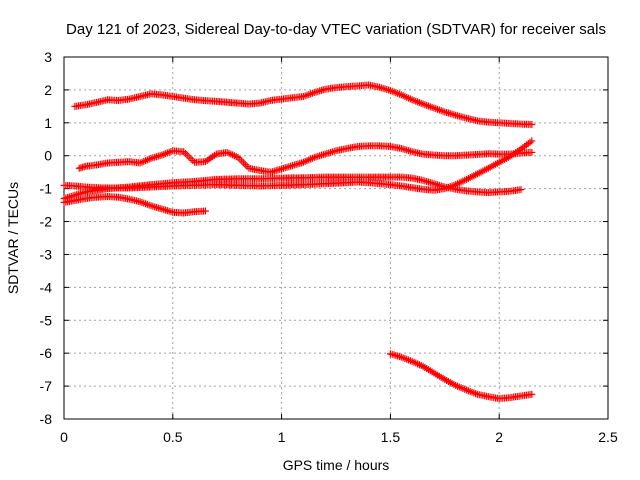 Image resolution: width=640 pixels, height=480 pixels. I want to click on x-tick-label: 2, so click(499, 437).